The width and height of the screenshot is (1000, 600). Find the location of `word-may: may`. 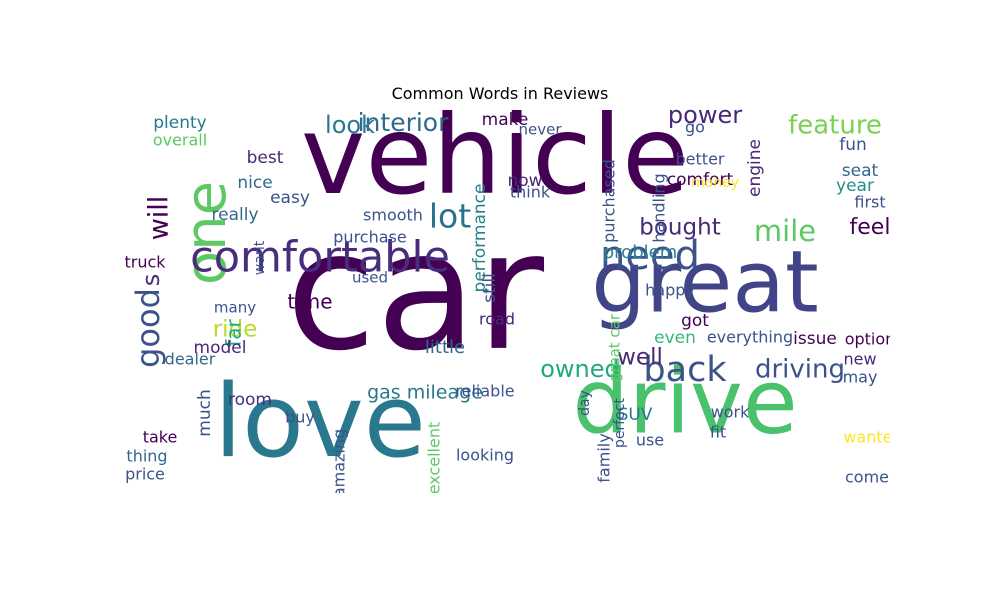

word-may: may is located at coordinates (860, 377).